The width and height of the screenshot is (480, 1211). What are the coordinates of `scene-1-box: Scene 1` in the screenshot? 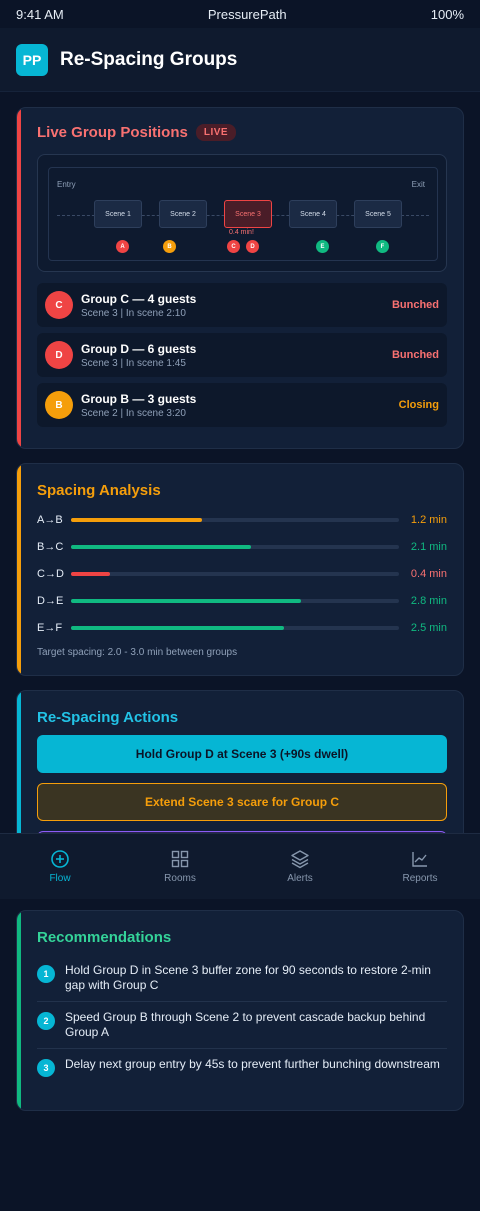 It's located at (118, 214).